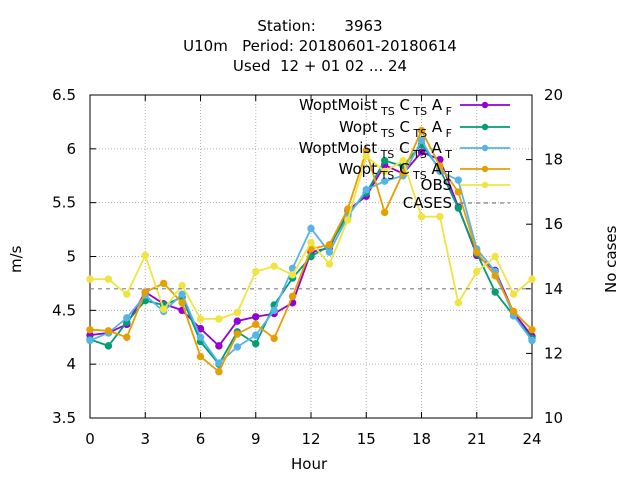  Describe the element at coordinates (90, 439) in the screenshot. I see `x-tick-label: 0` at that location.